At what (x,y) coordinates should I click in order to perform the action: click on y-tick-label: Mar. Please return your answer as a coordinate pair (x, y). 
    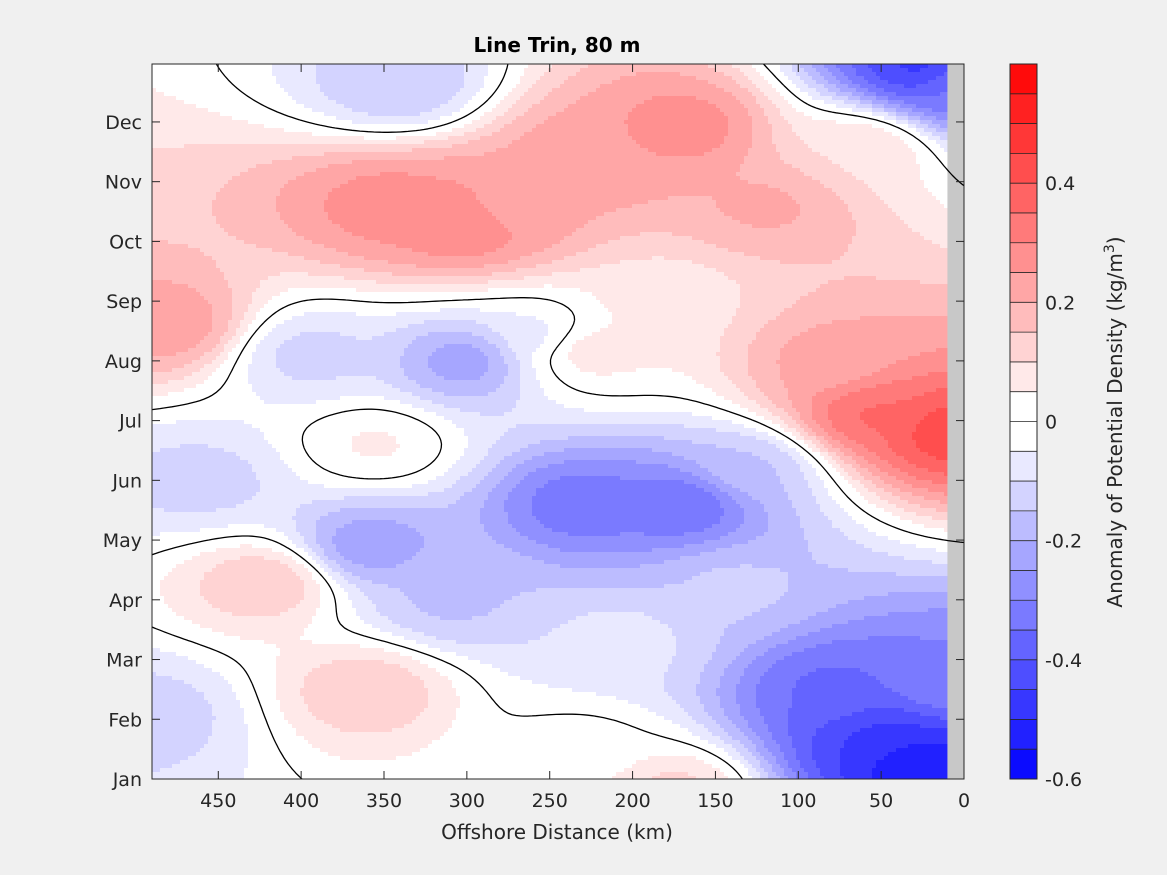
    Looking at the image, I should click on (124, 661).